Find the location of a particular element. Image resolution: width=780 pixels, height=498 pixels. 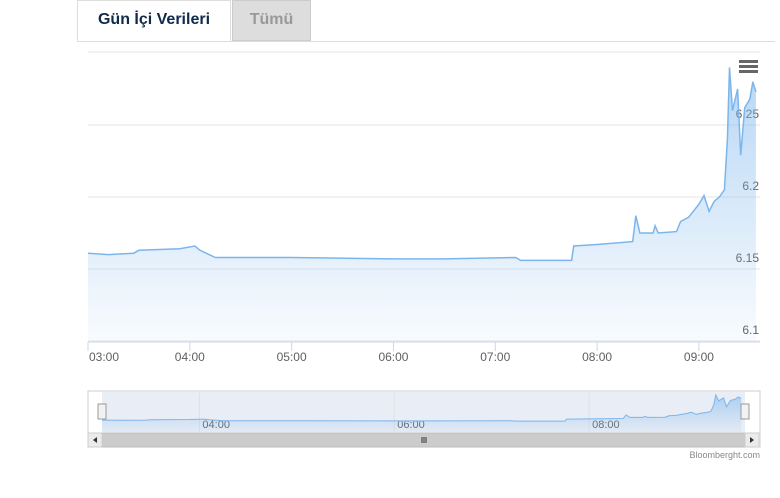

x-tick-label: 06:00 is located at coordinates (393, 357).